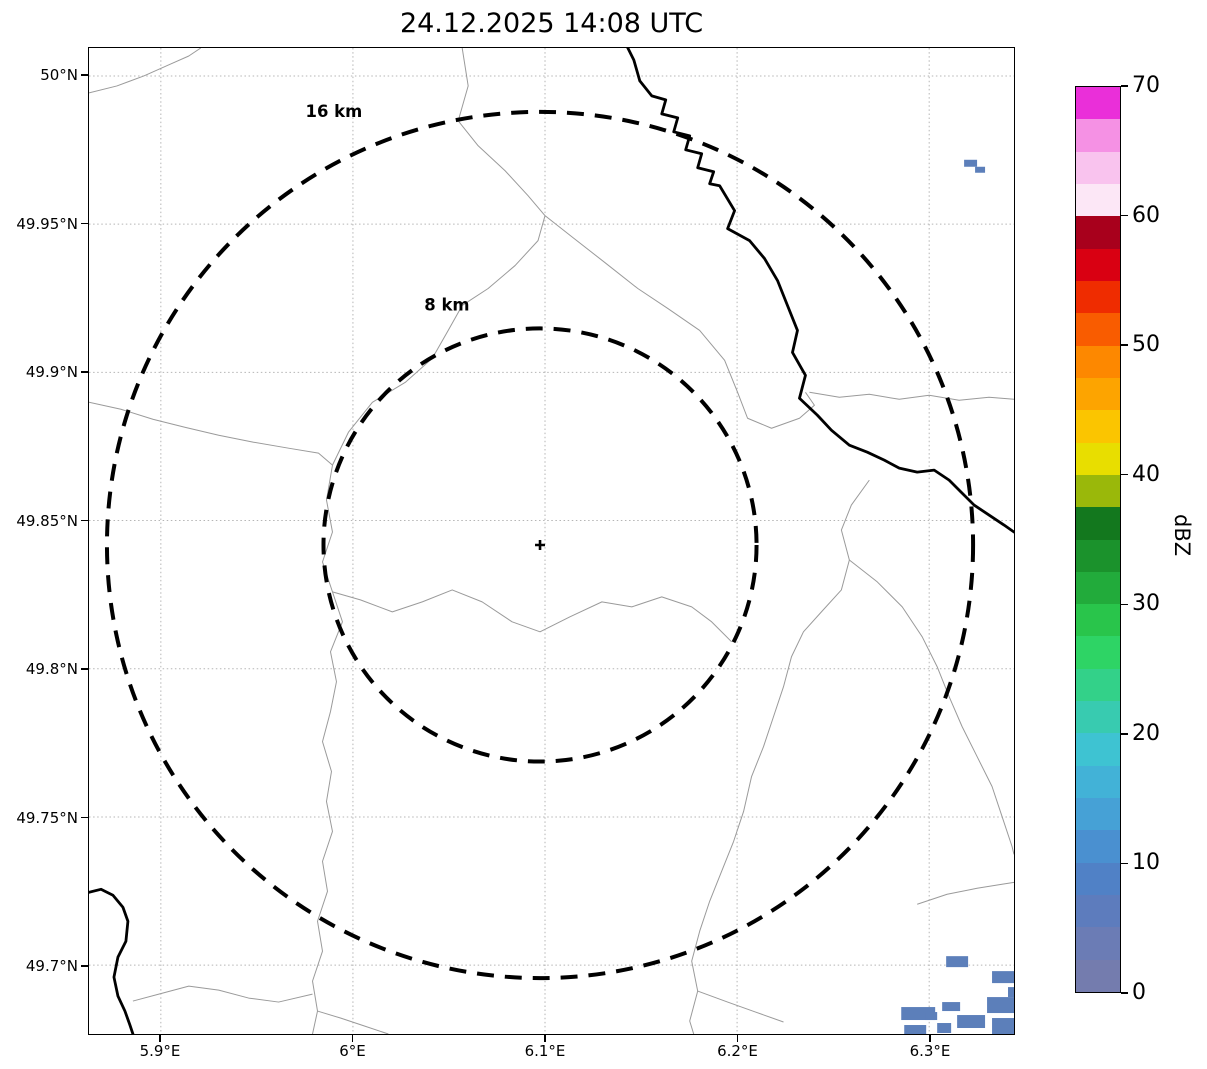 The width and height of the screenshot is (1207, 1069). I want to click on y-tick-label: 49.85°N, so click(47, 520).